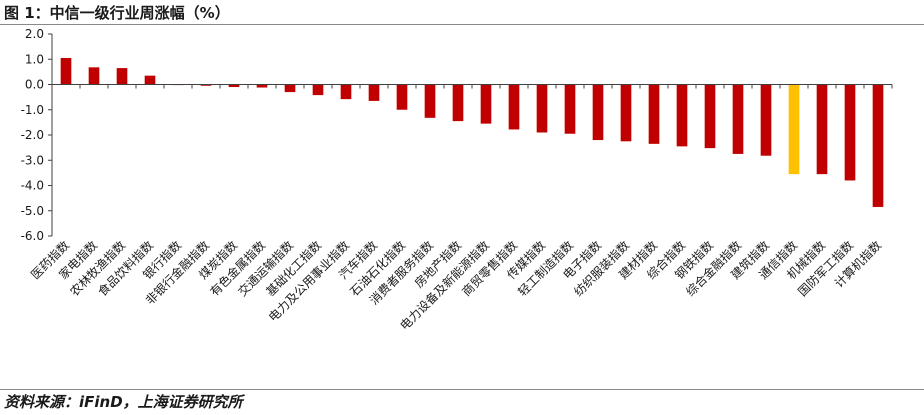 The image size is (924, 415). Describe the element at coordinates (34, 34) in the screenshot. I see `y-tick-label: 2.0` at that location.